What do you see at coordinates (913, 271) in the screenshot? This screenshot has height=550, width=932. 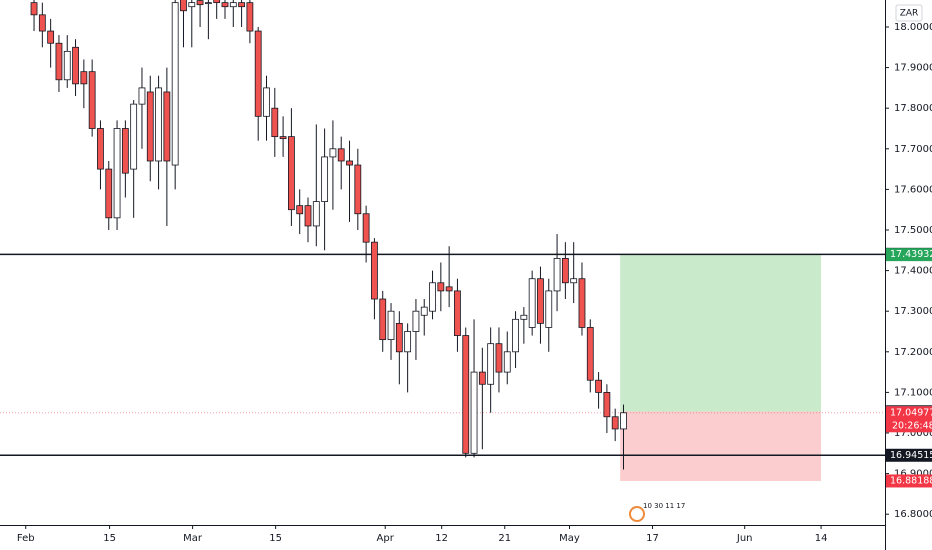 I see `y-tick-label: 17.40000` at bounding box center [913, 271].